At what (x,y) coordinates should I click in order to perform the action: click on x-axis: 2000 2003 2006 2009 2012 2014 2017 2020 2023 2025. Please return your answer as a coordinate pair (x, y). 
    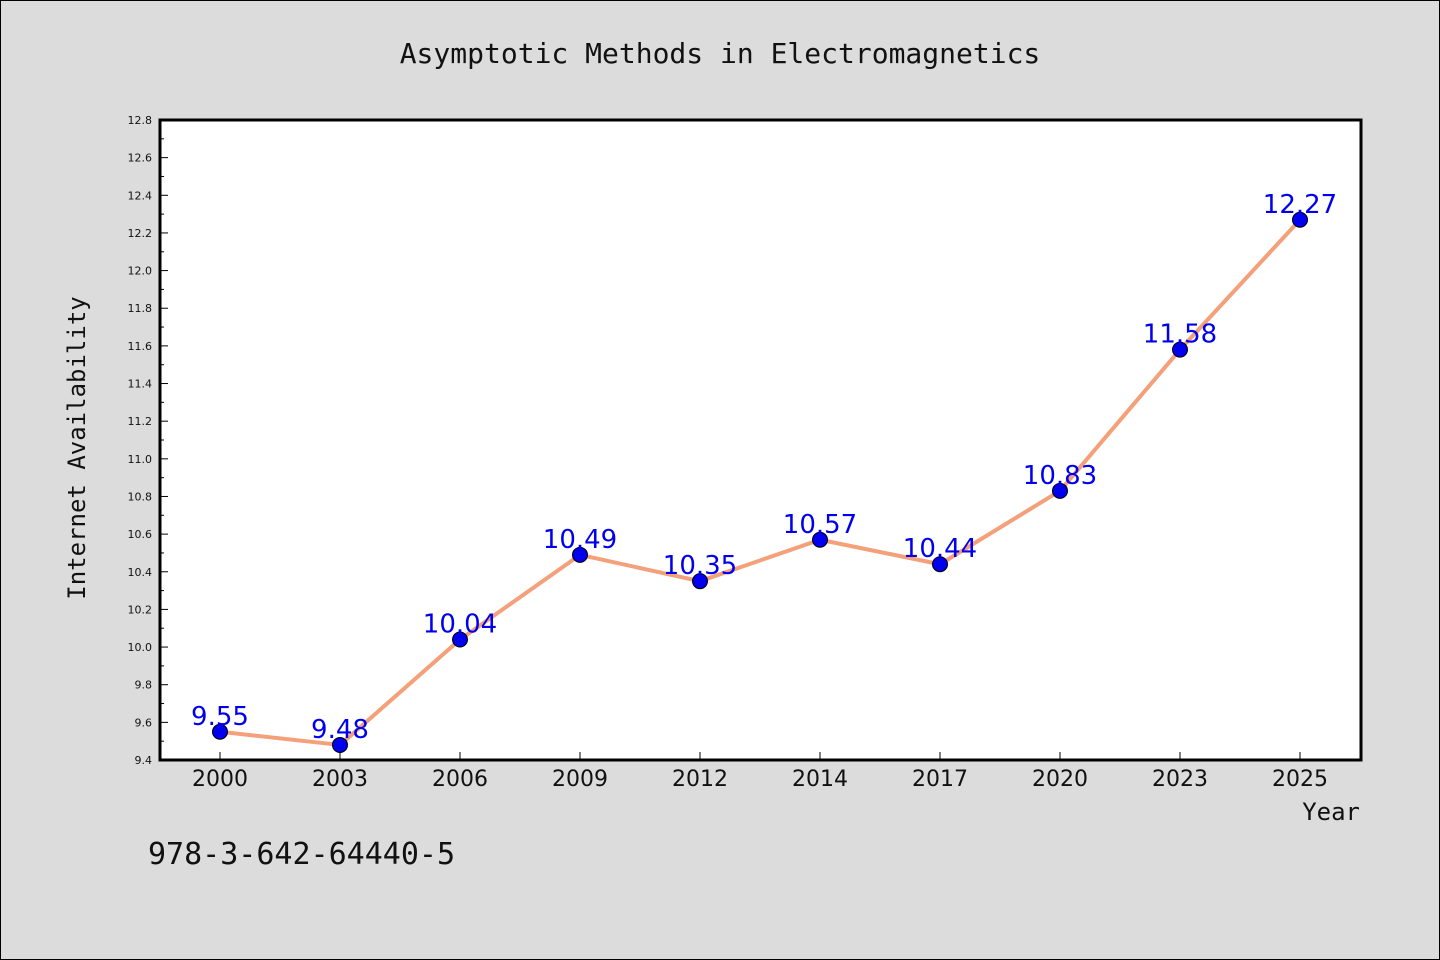
    Looking at the image, I should click on (760, 772).